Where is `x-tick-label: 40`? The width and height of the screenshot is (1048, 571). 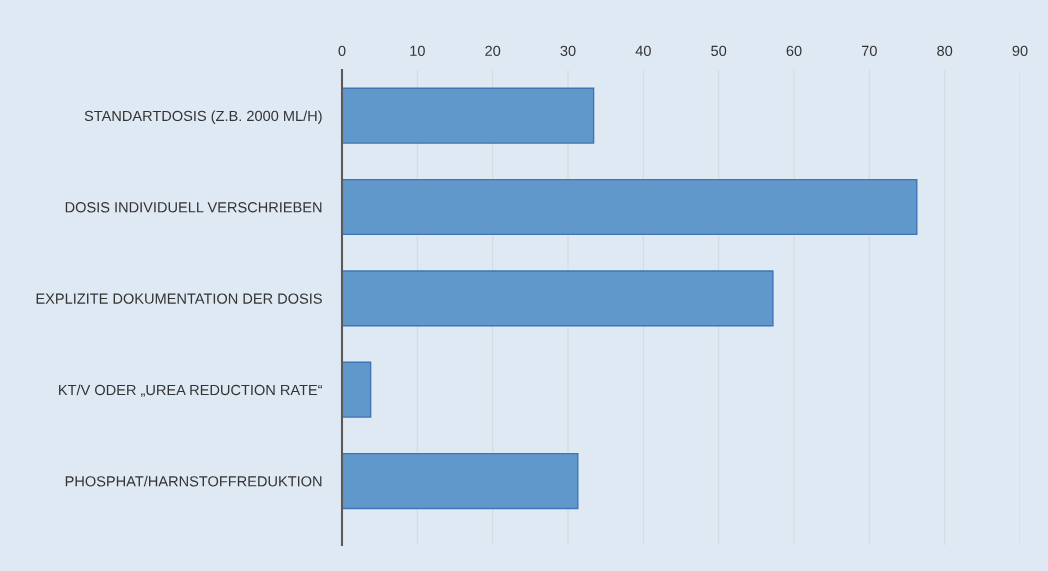
x-tick-label: 40 is located at coordinates (643, 51).